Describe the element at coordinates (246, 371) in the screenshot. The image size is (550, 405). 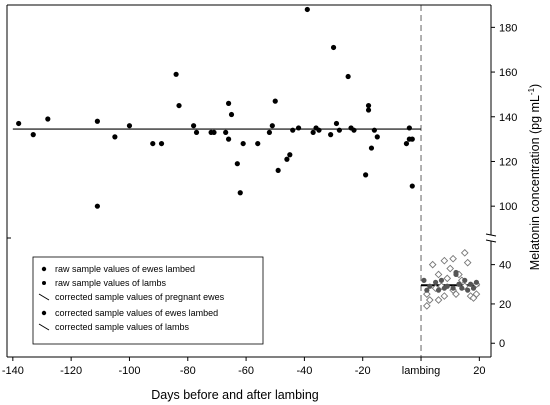
I see `x-tick-label: -60` at that location.